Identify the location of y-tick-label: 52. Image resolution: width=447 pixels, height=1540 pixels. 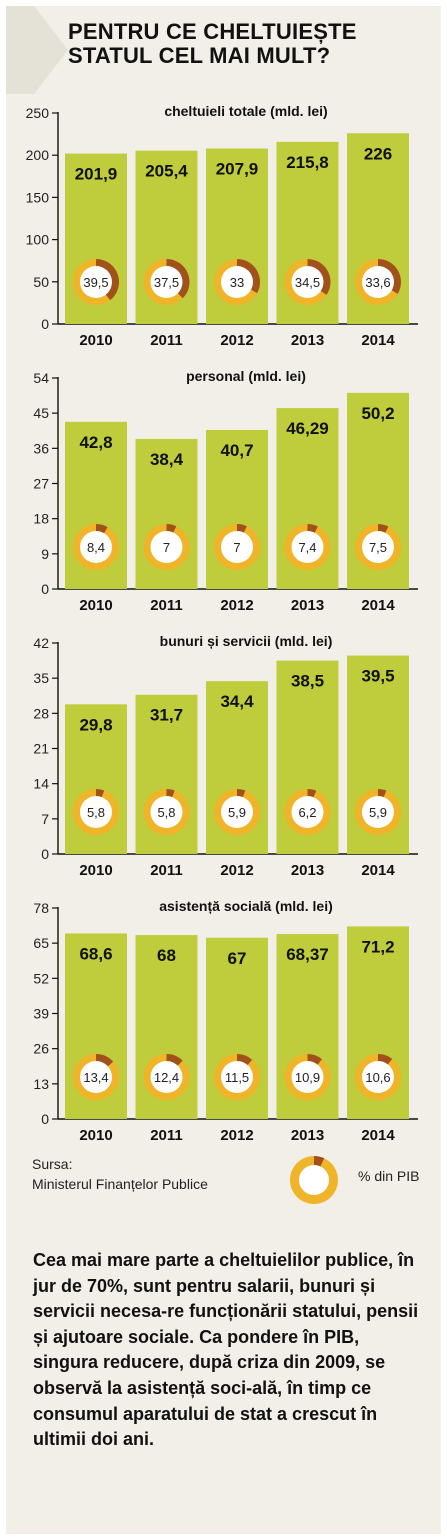
(41, 978).